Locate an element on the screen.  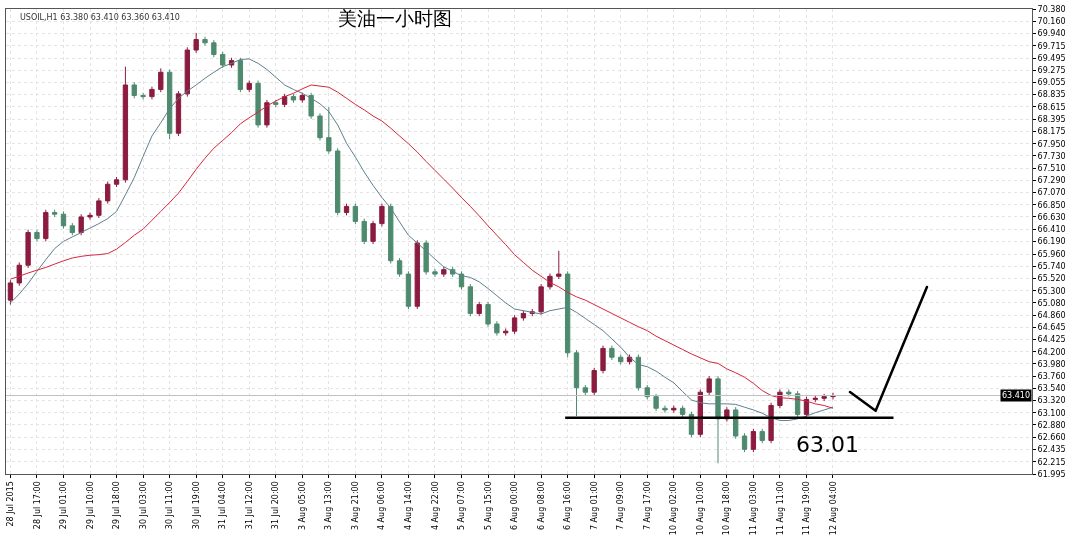
y-tick-label: 62.435 is located at coordinates (1051, 450).